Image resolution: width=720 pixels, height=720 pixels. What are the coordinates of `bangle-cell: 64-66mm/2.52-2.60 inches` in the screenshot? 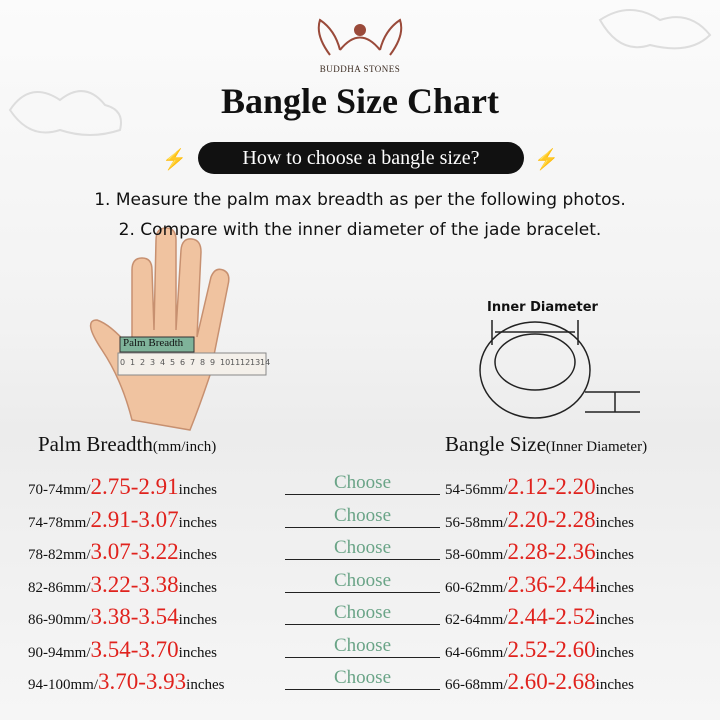 It's located at (539, 652).